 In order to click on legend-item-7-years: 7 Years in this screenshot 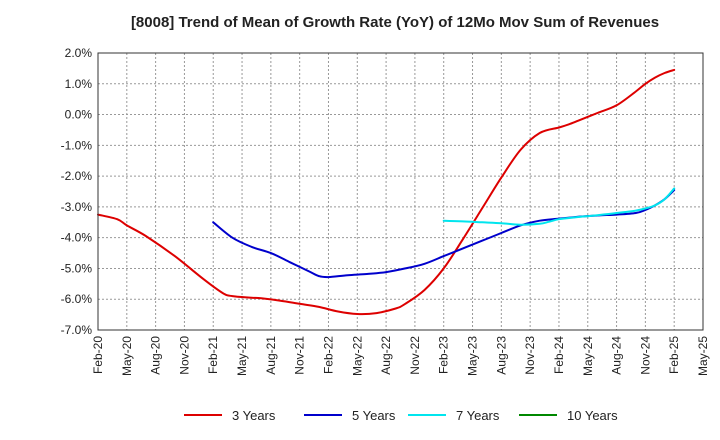, I will do `click(453, 415)`.